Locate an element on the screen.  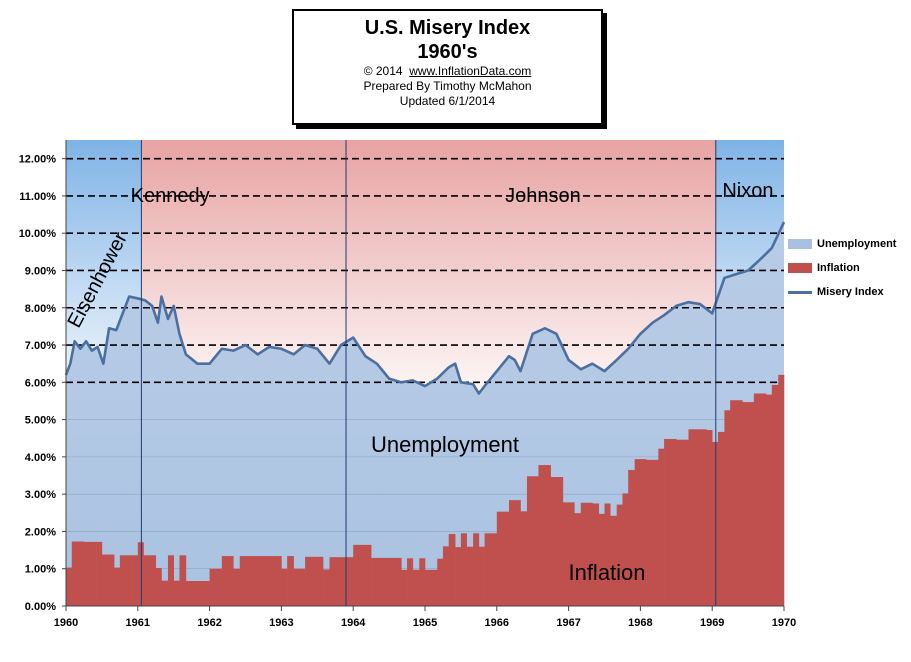
source-link: www.InflationData.com is located at coordinates (470, 71).